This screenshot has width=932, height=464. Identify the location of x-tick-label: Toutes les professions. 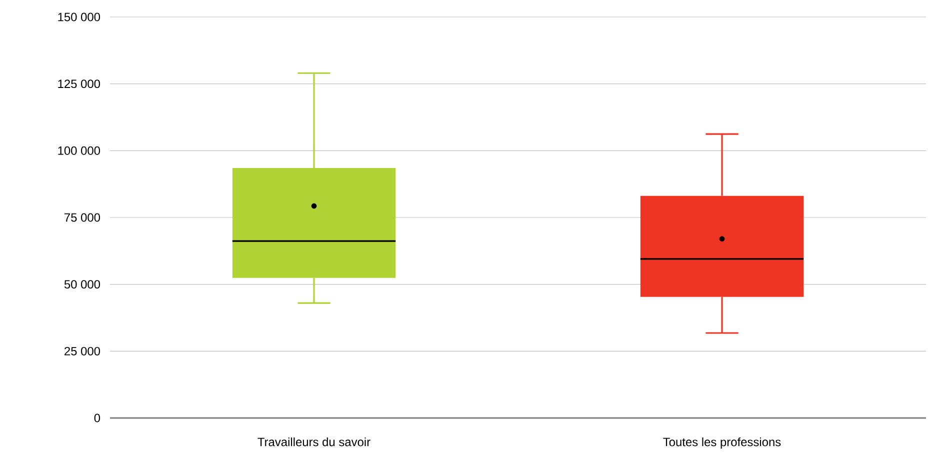
(722, 443).